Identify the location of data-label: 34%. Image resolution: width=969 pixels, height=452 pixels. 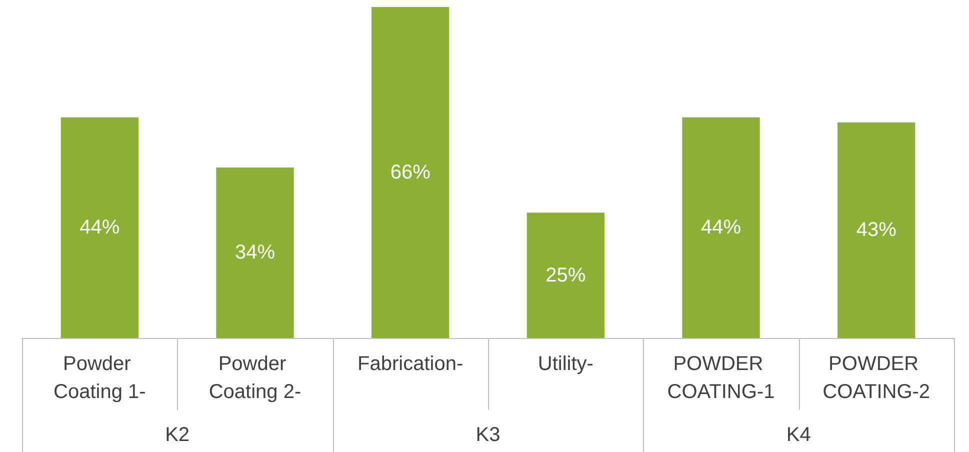
(255, 253).